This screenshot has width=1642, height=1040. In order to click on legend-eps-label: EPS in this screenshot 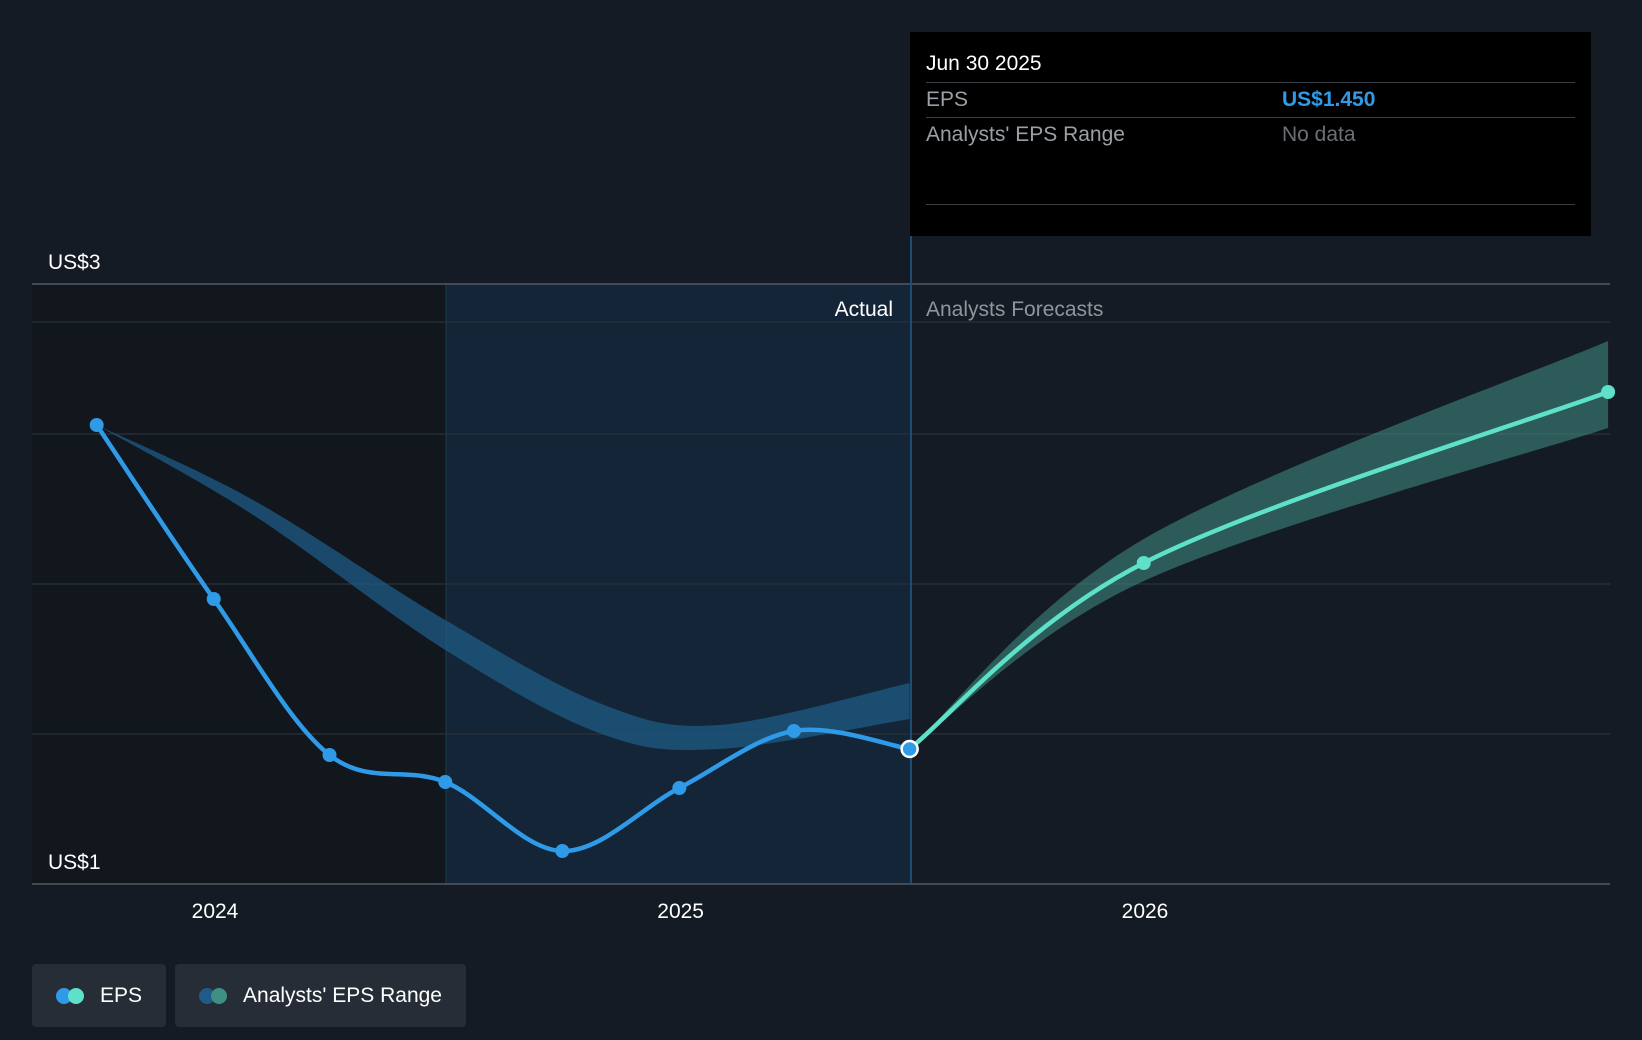, I will do `click(121, 995)`.